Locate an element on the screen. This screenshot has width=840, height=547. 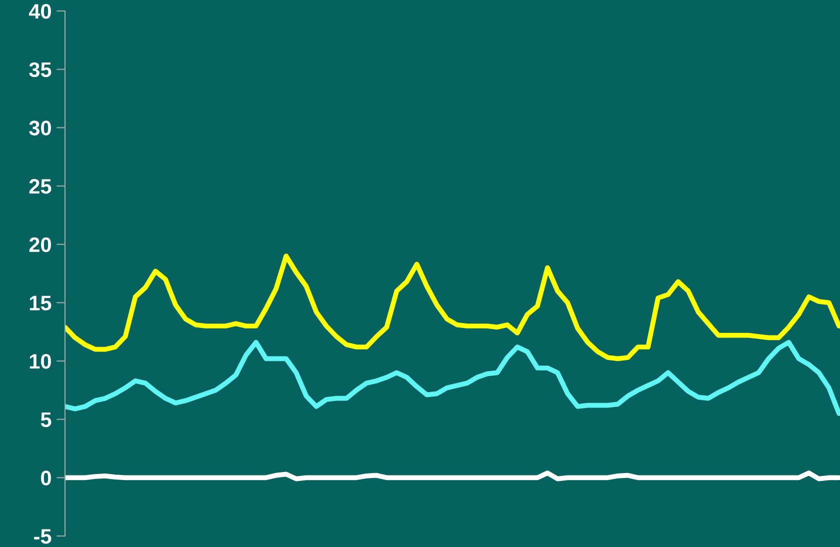
y-tick-label: 10 is located at coordinates (40, 361).